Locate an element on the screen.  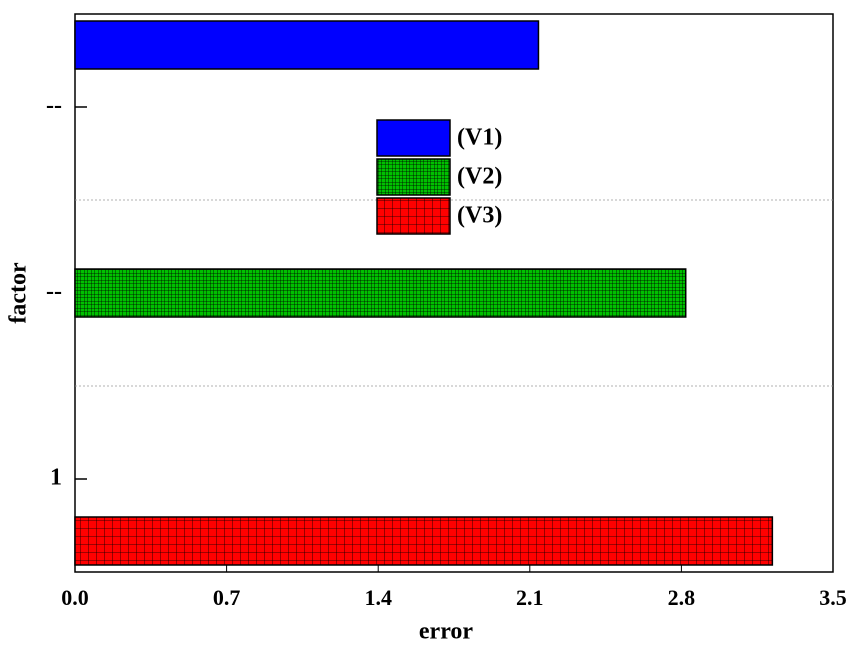
x-tick-label: 0.0 is located at coordinates (75, 597).